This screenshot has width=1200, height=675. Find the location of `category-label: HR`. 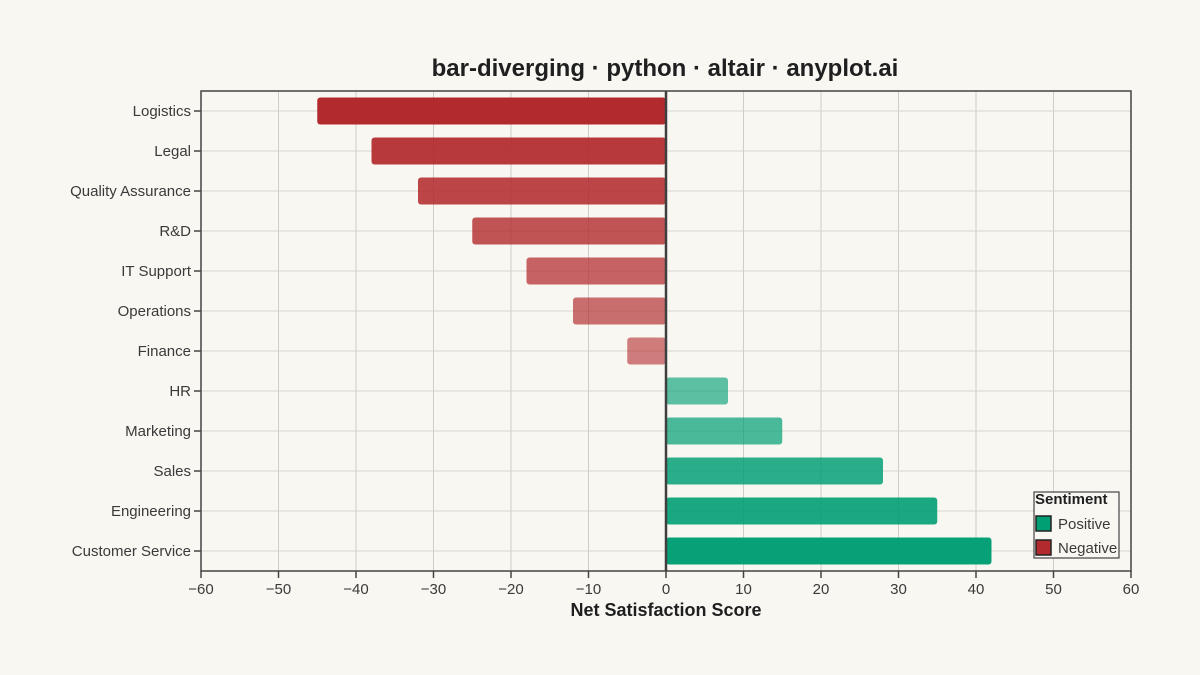

category-label: HR is located at coordinates (180, 391).